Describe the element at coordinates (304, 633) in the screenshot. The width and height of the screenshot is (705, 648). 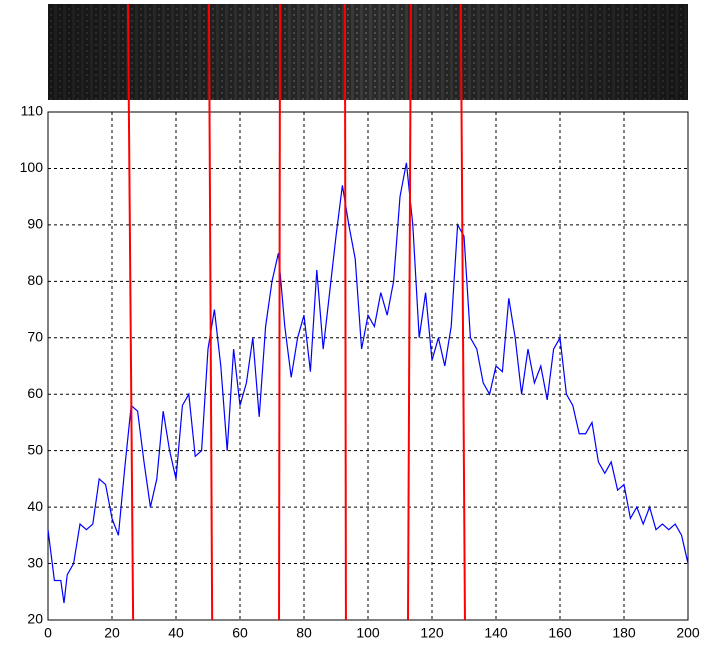
I see `x-tick-label: 80` at that location.